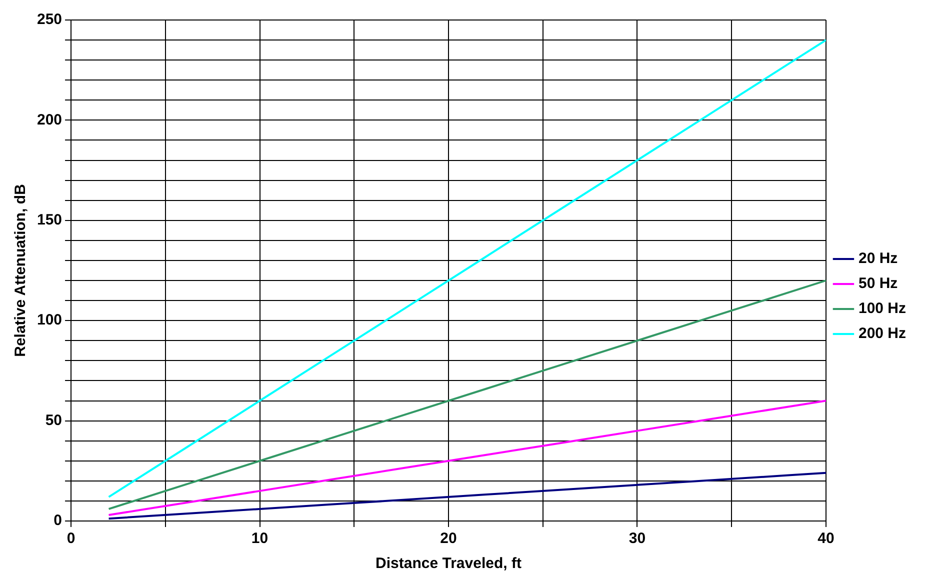 The image size is (928, 585). Describe the element at coordinates (259, 539) in the screenshot. I see `x-tick-label: 10` at that location.